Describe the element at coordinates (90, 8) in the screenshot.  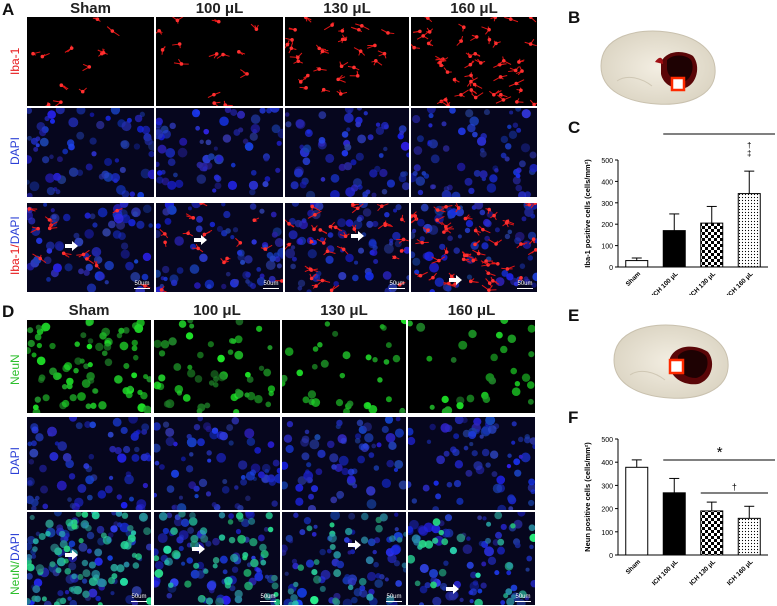
I see `top-col-header-sham: Sham` at that location.